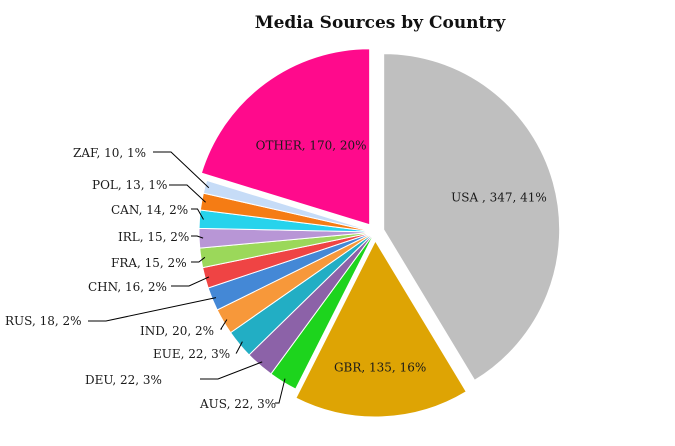 The image size is (675, 446). What do you see at coordinates (311, 146) in the screenshot?
I see `slice-label-other: OTHER, 170, 20%` at bounding box center [311, 146].